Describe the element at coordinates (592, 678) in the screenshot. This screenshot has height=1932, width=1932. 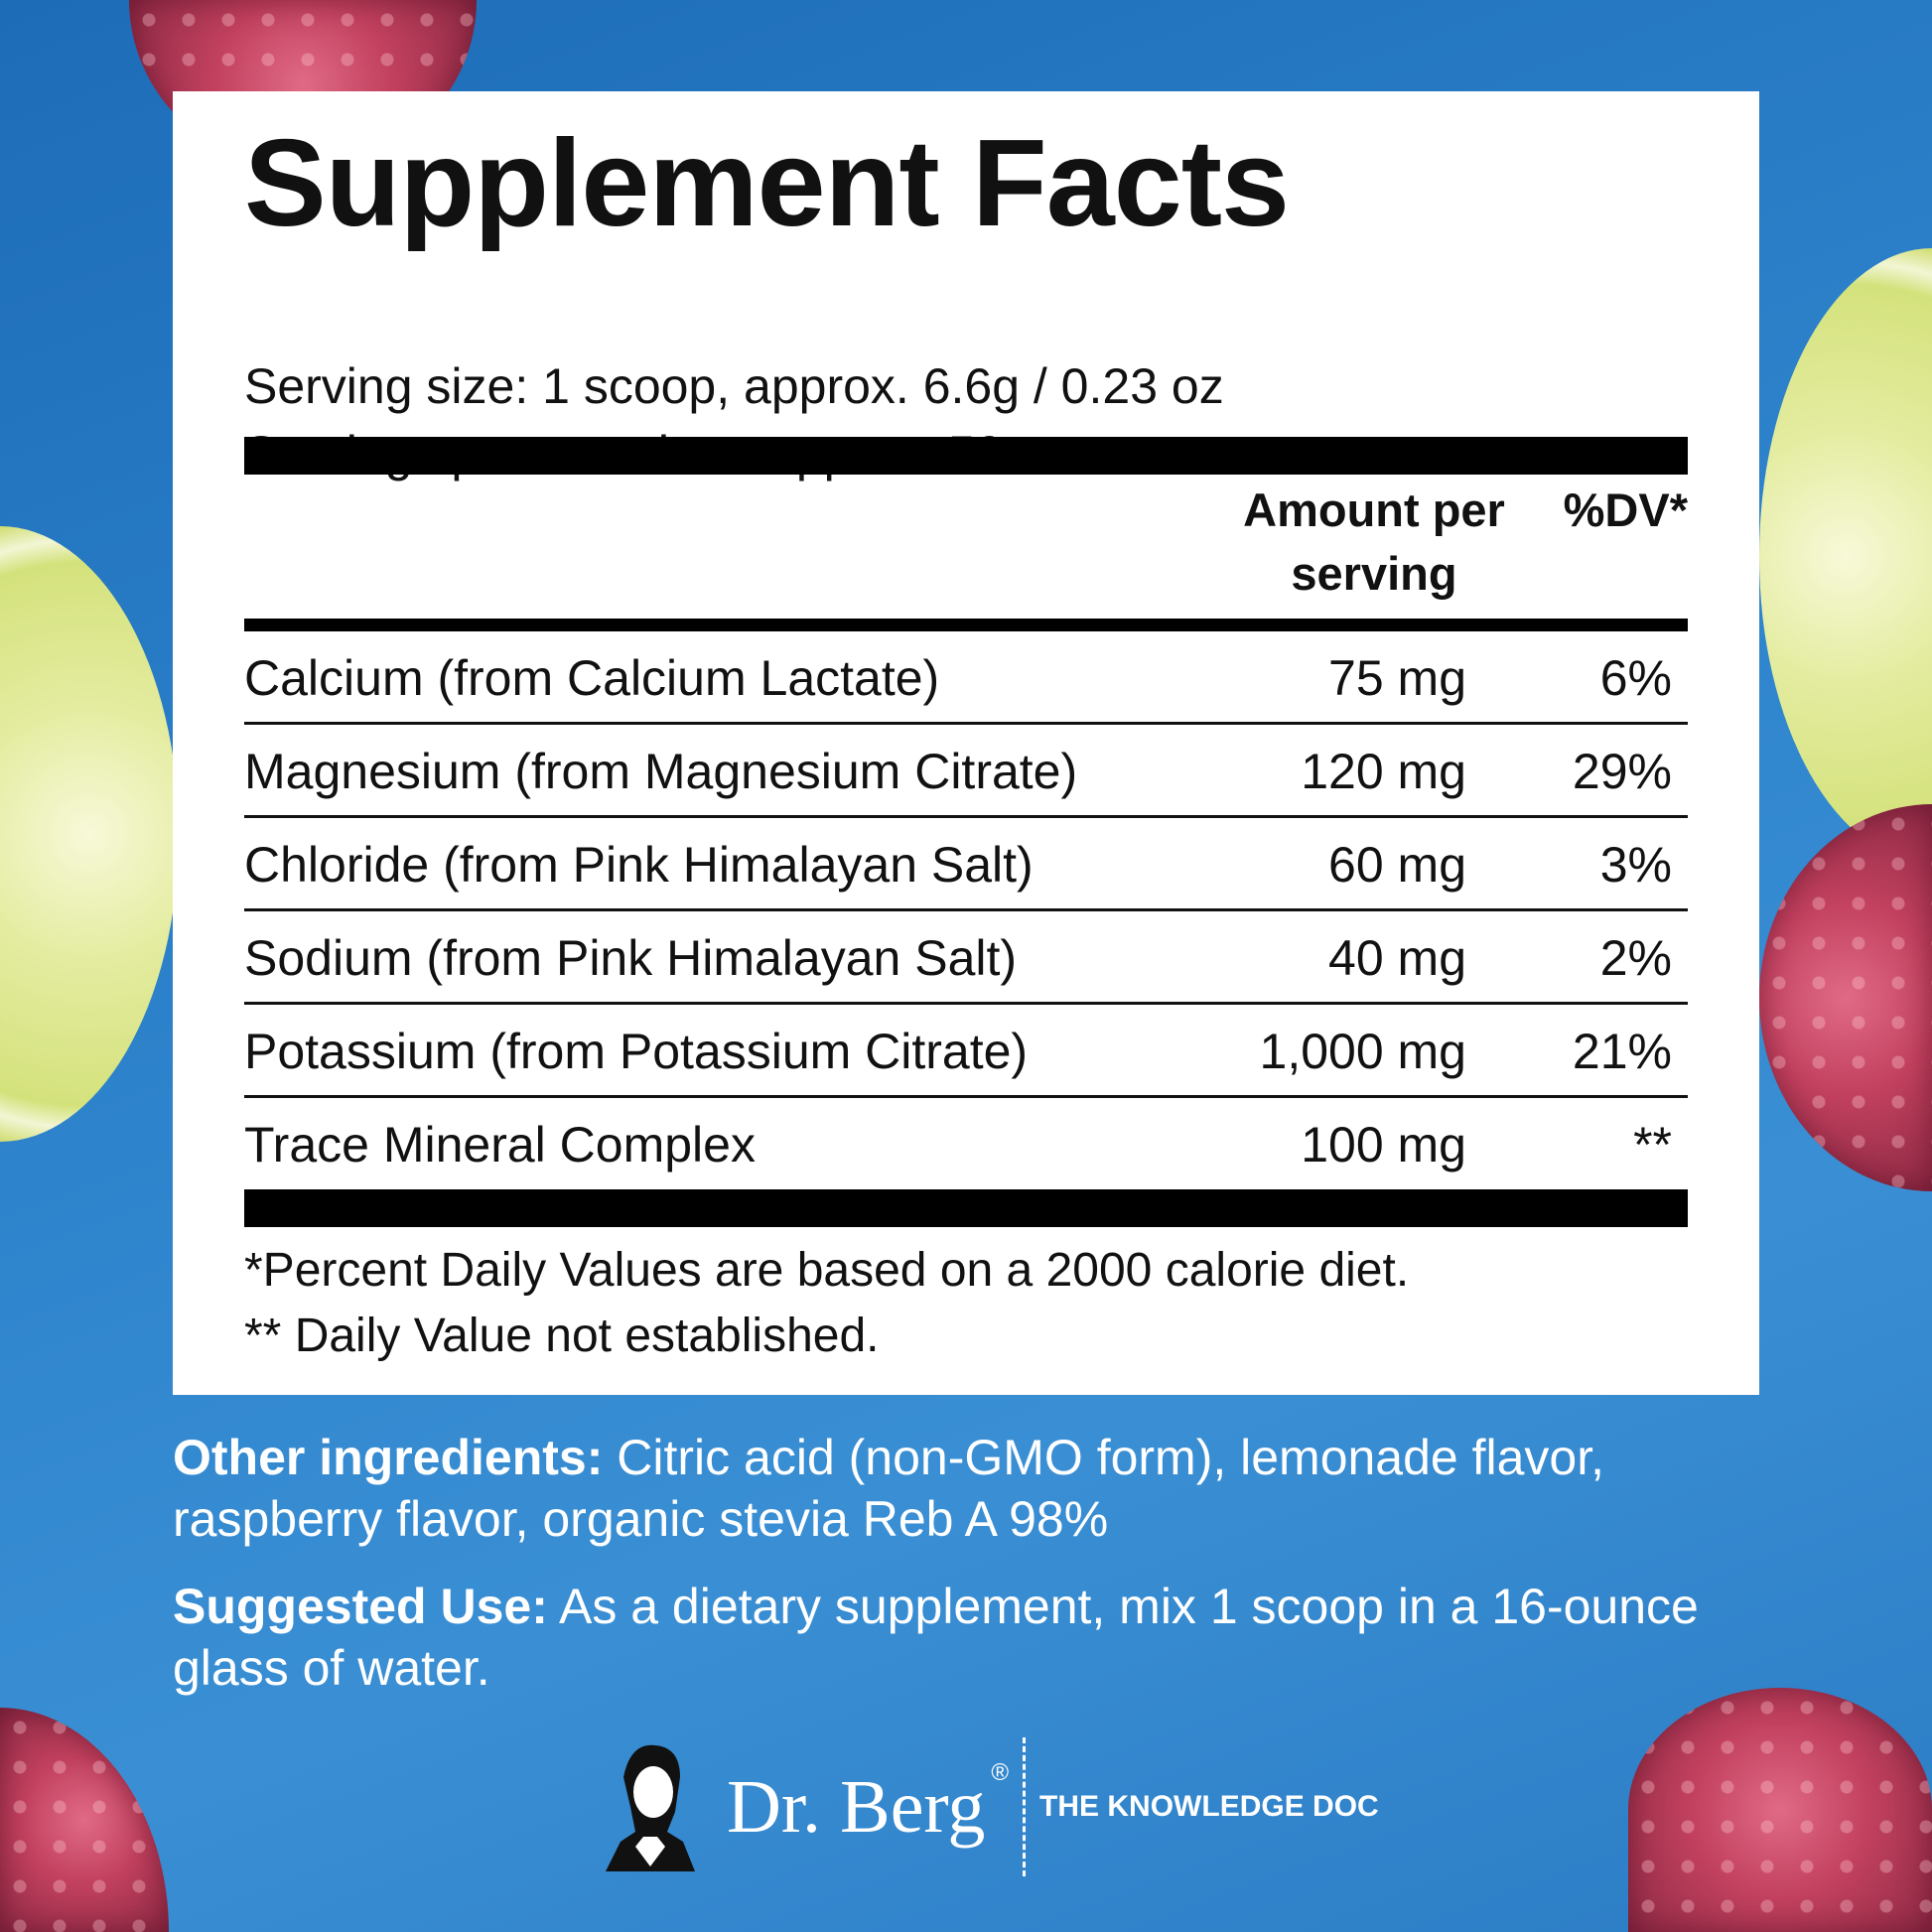
I see `nutrient-name: Calcium (from Calcium Lactate)` at that location.